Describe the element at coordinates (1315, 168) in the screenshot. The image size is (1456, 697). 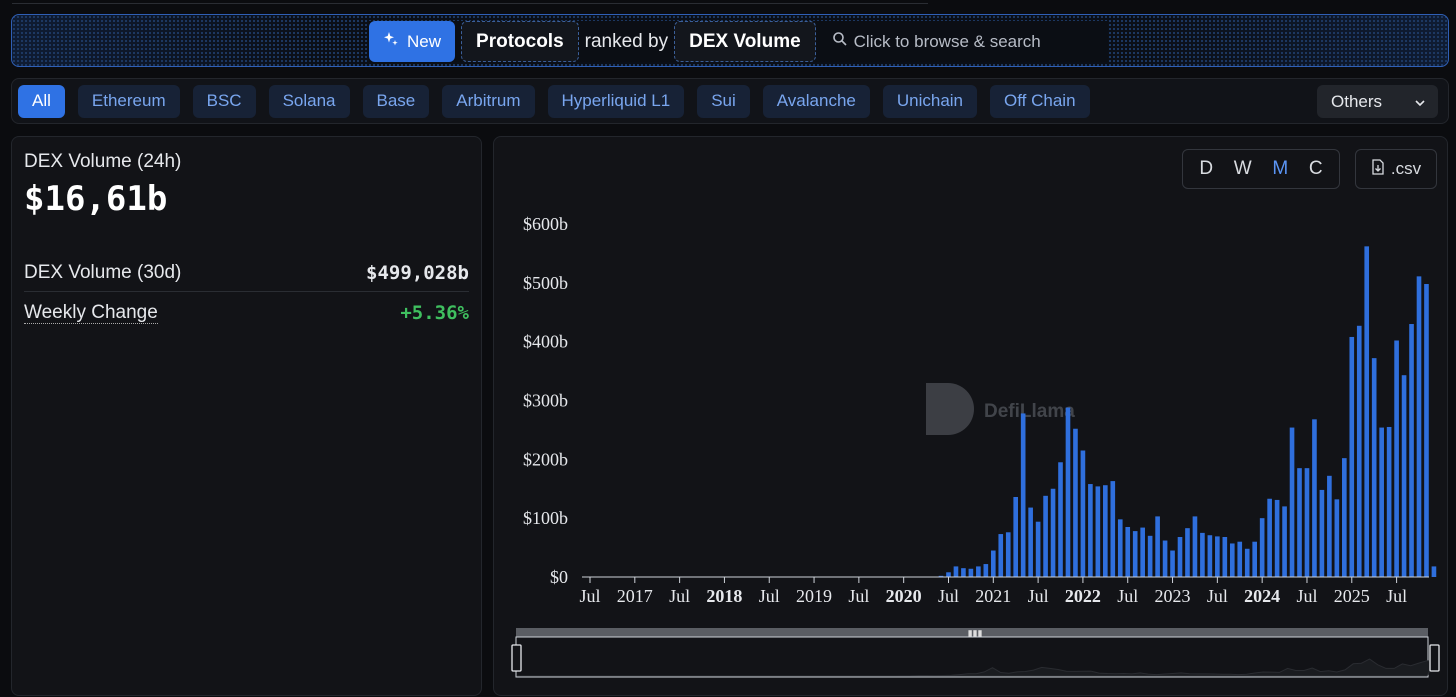
I see `granularity-c: C` at that location.